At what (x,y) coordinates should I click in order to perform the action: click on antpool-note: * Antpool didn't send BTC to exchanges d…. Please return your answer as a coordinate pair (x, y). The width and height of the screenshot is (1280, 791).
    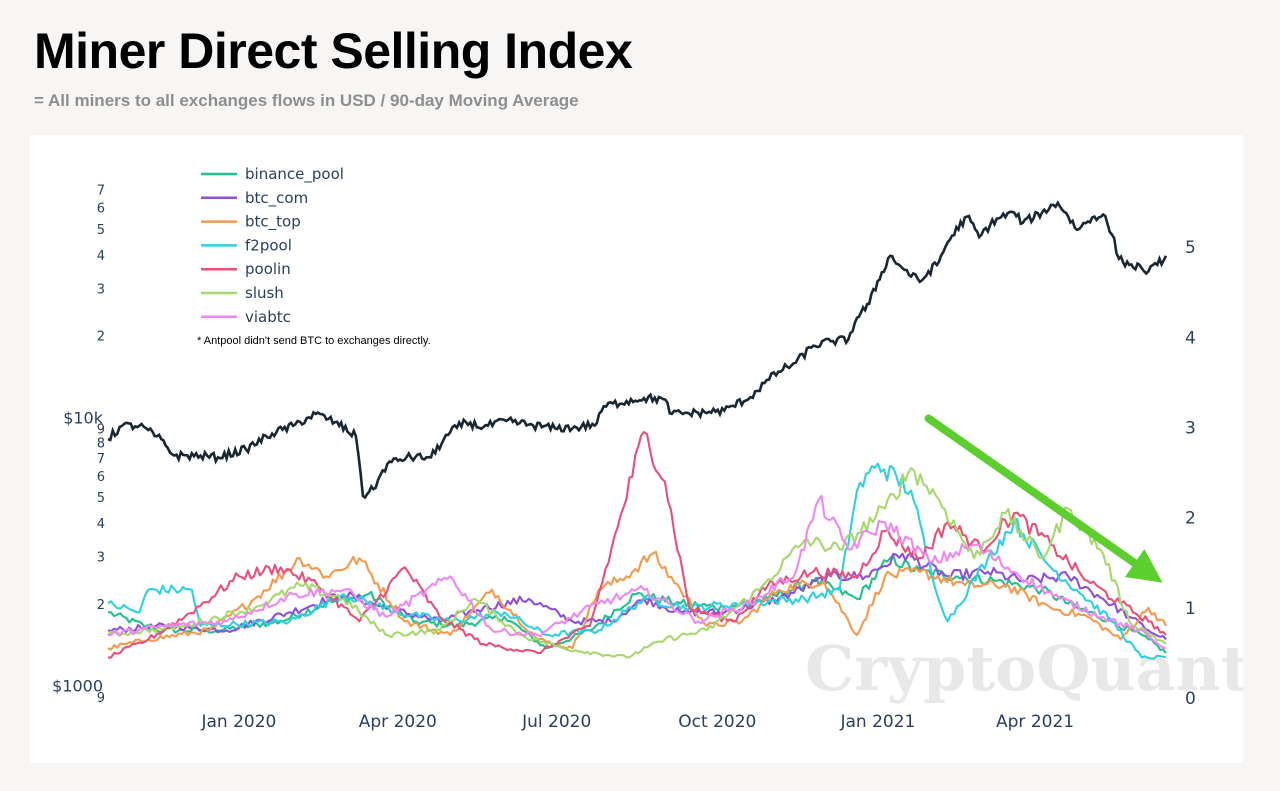
    Looking at the image, I should click on (314, 341).